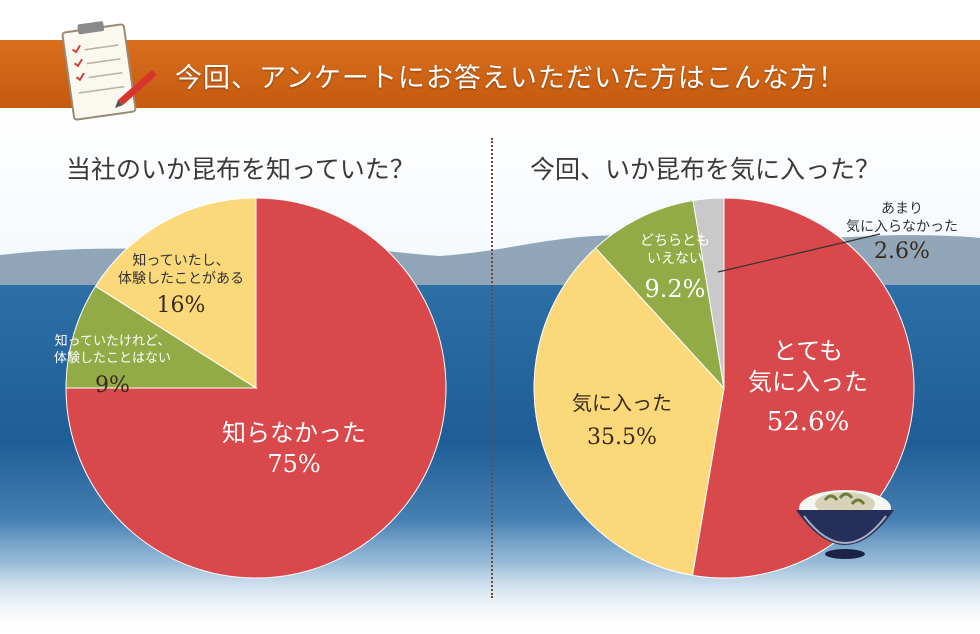  What do you see at coordinates (705, 169) in the screenshot?
I see `chart2-title: 今回、いか昆布を気に入った？` at bounding box center [705, 169].